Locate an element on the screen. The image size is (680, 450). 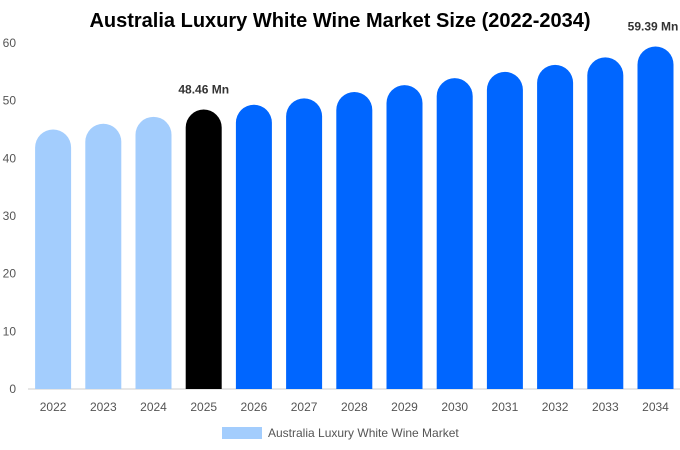
data-labels: 48.46 Mn 59.39 Mn is located at coordinates (428, 58).